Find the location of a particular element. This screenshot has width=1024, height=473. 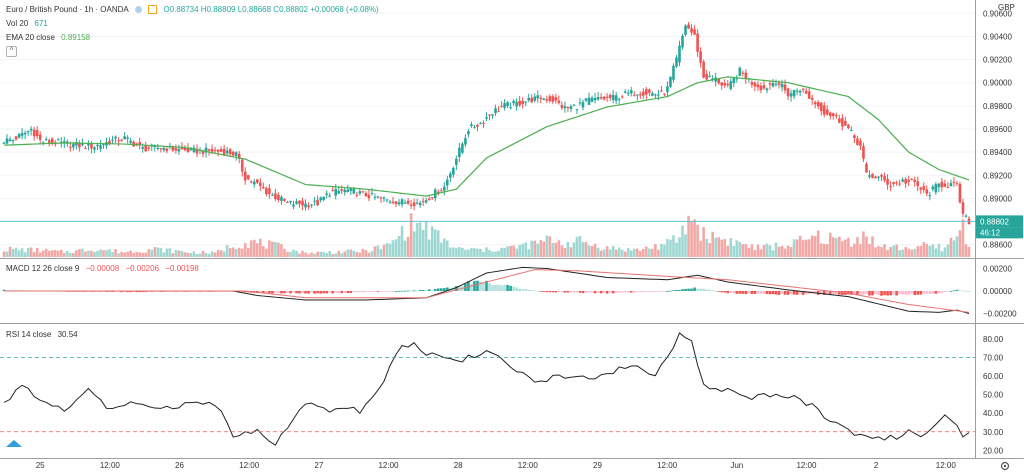

eye-icon is located at coordinates (138, 10).